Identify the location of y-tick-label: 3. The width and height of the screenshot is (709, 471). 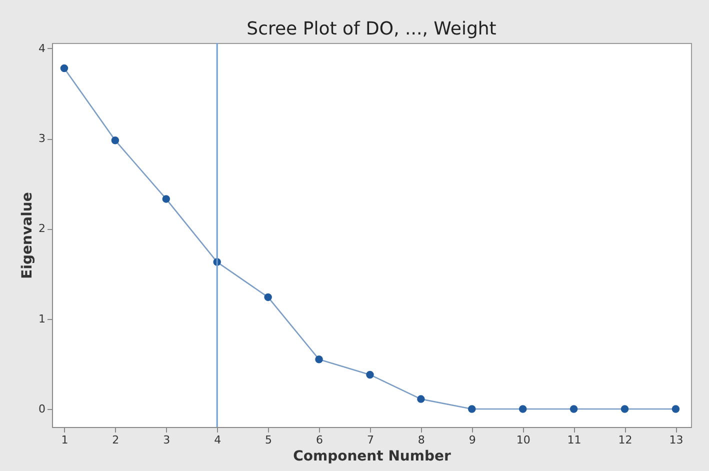
(42, 139).